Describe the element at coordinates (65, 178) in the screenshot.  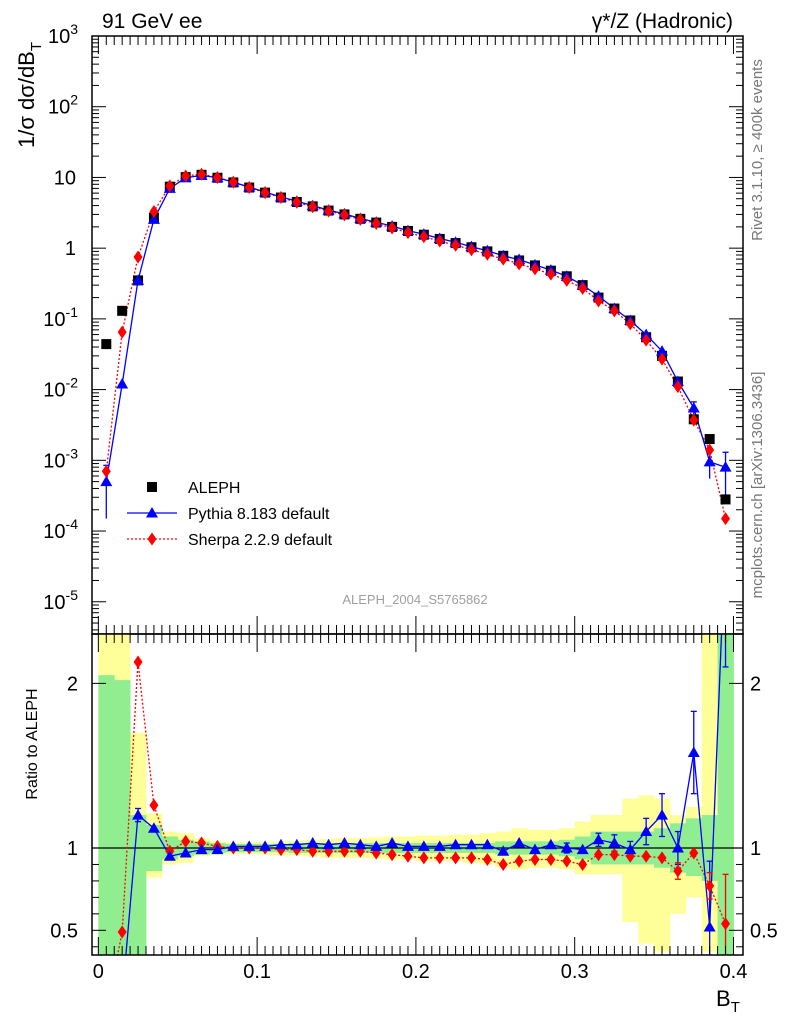
I see `y-tick-label: 10` at that location.